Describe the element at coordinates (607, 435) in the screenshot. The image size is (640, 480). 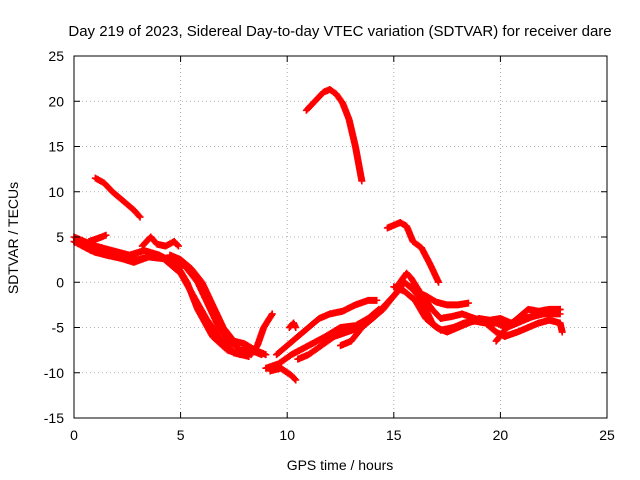
I see `x-tick-label: 25` at that location.